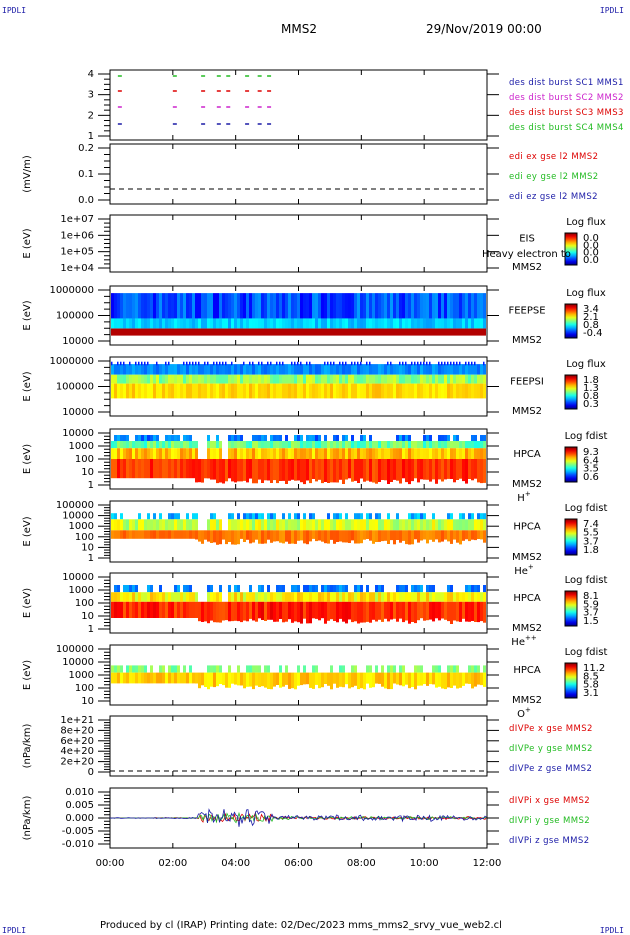 Image resolution: width=630 pixels, height=935 pixels. What do you see at coordinates (527, 670) in the screenshot?
I see `instrument-label: HPCA` at bounding box center [527, 670].